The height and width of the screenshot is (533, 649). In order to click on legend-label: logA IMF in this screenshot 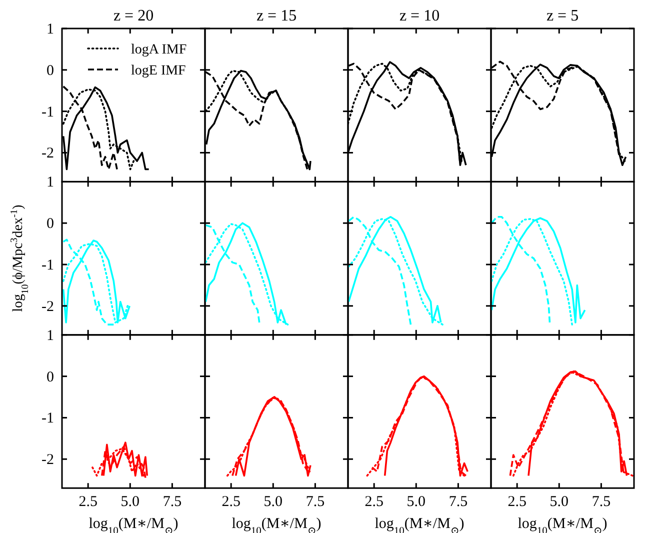, I will do `click(159, 50)`.